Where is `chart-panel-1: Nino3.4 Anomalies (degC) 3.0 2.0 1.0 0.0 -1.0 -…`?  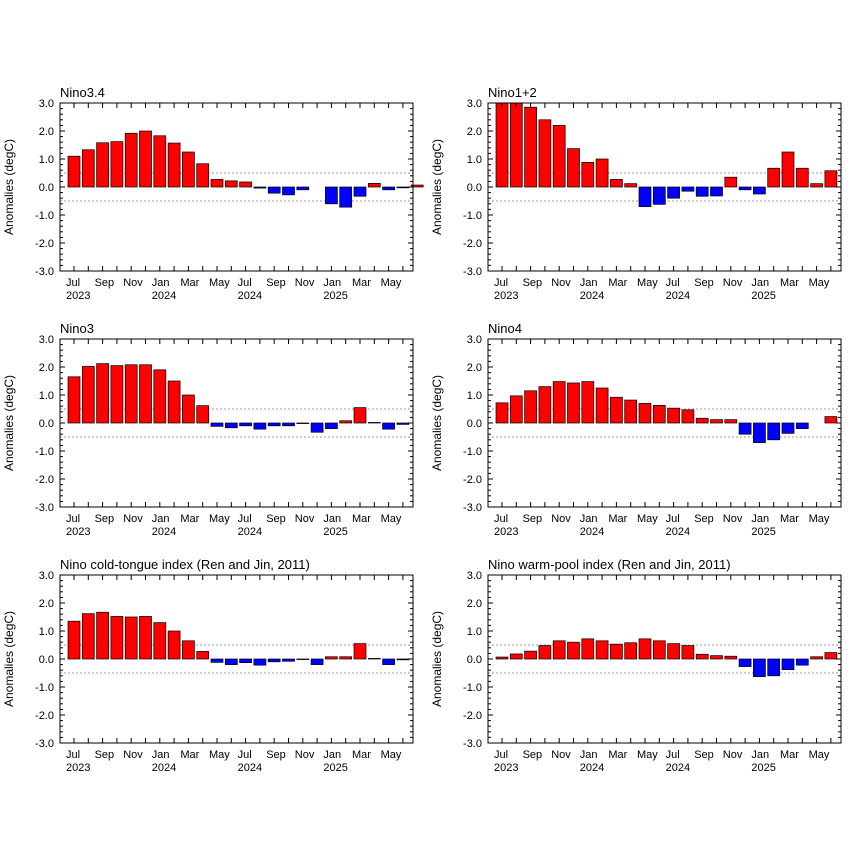 chart-panel-1: Nino3.4 Anomalies (degC) 3.0 2.0 1.0 0.0 -1.0 -… is located at coordinates (213, 193).